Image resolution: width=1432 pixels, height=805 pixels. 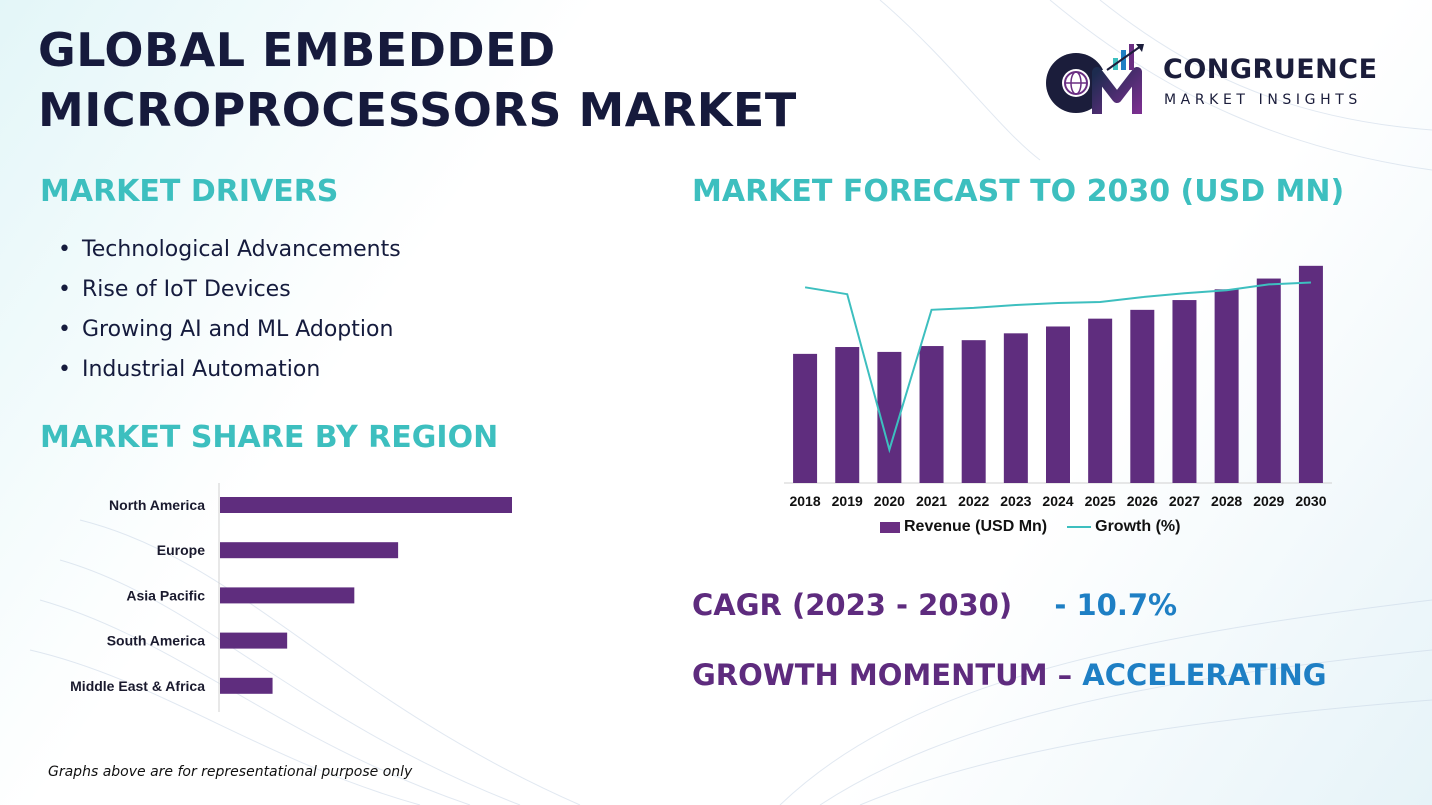 I want to click on year-tick-label: 2021, so click(x=931, y=501).